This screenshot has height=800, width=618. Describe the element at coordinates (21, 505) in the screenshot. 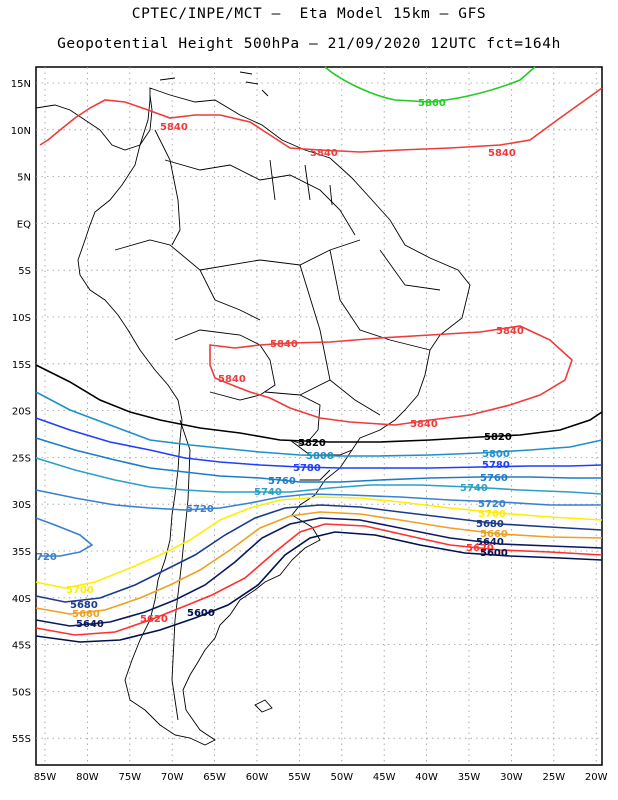

I see `lat-tick-label: 30S` at that location.